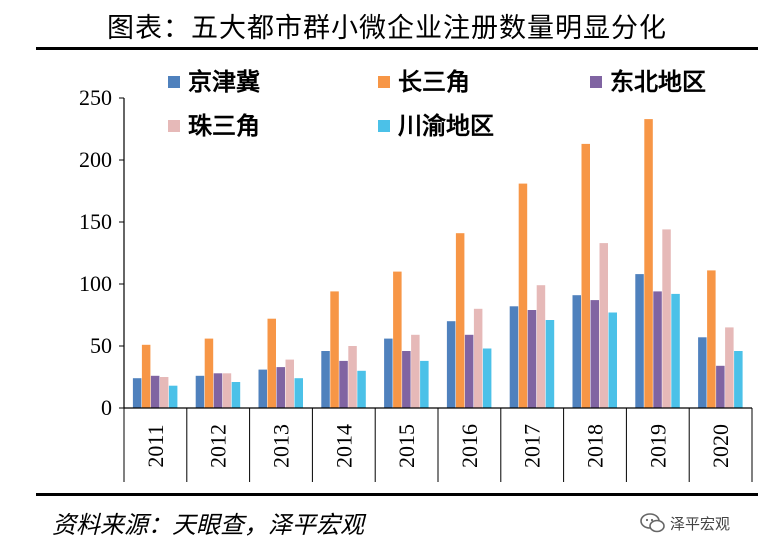 The image size is (774, 554). Describe the element at coordinates (541, 346) in the screenshot. I see `bar-珠三角-2017` at that location.